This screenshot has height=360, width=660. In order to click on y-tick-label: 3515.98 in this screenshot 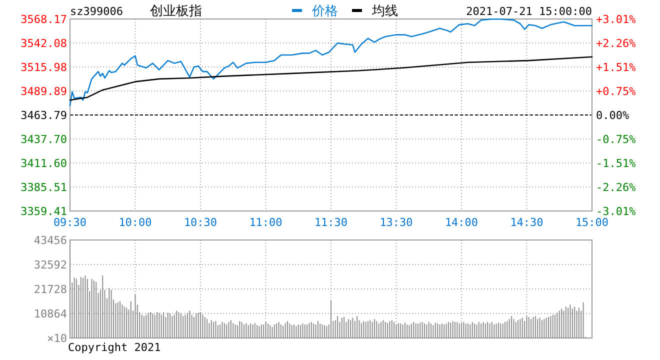, I will do `click(43, 67)`.